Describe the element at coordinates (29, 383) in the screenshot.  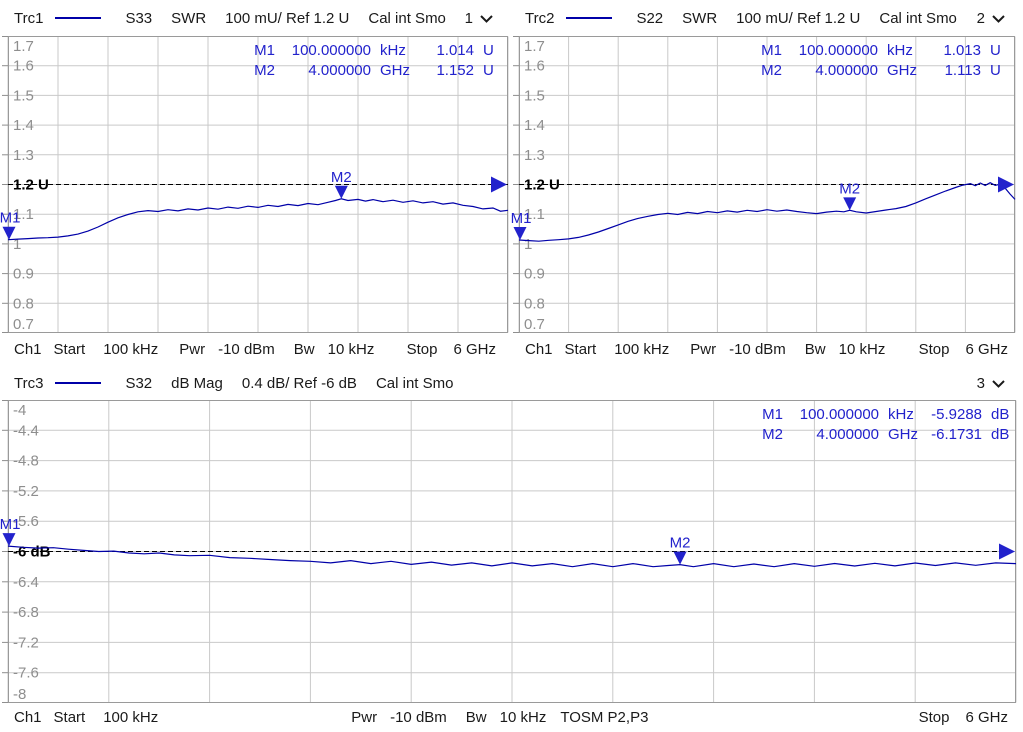
I see `trace3-name: Trc3` at that location.